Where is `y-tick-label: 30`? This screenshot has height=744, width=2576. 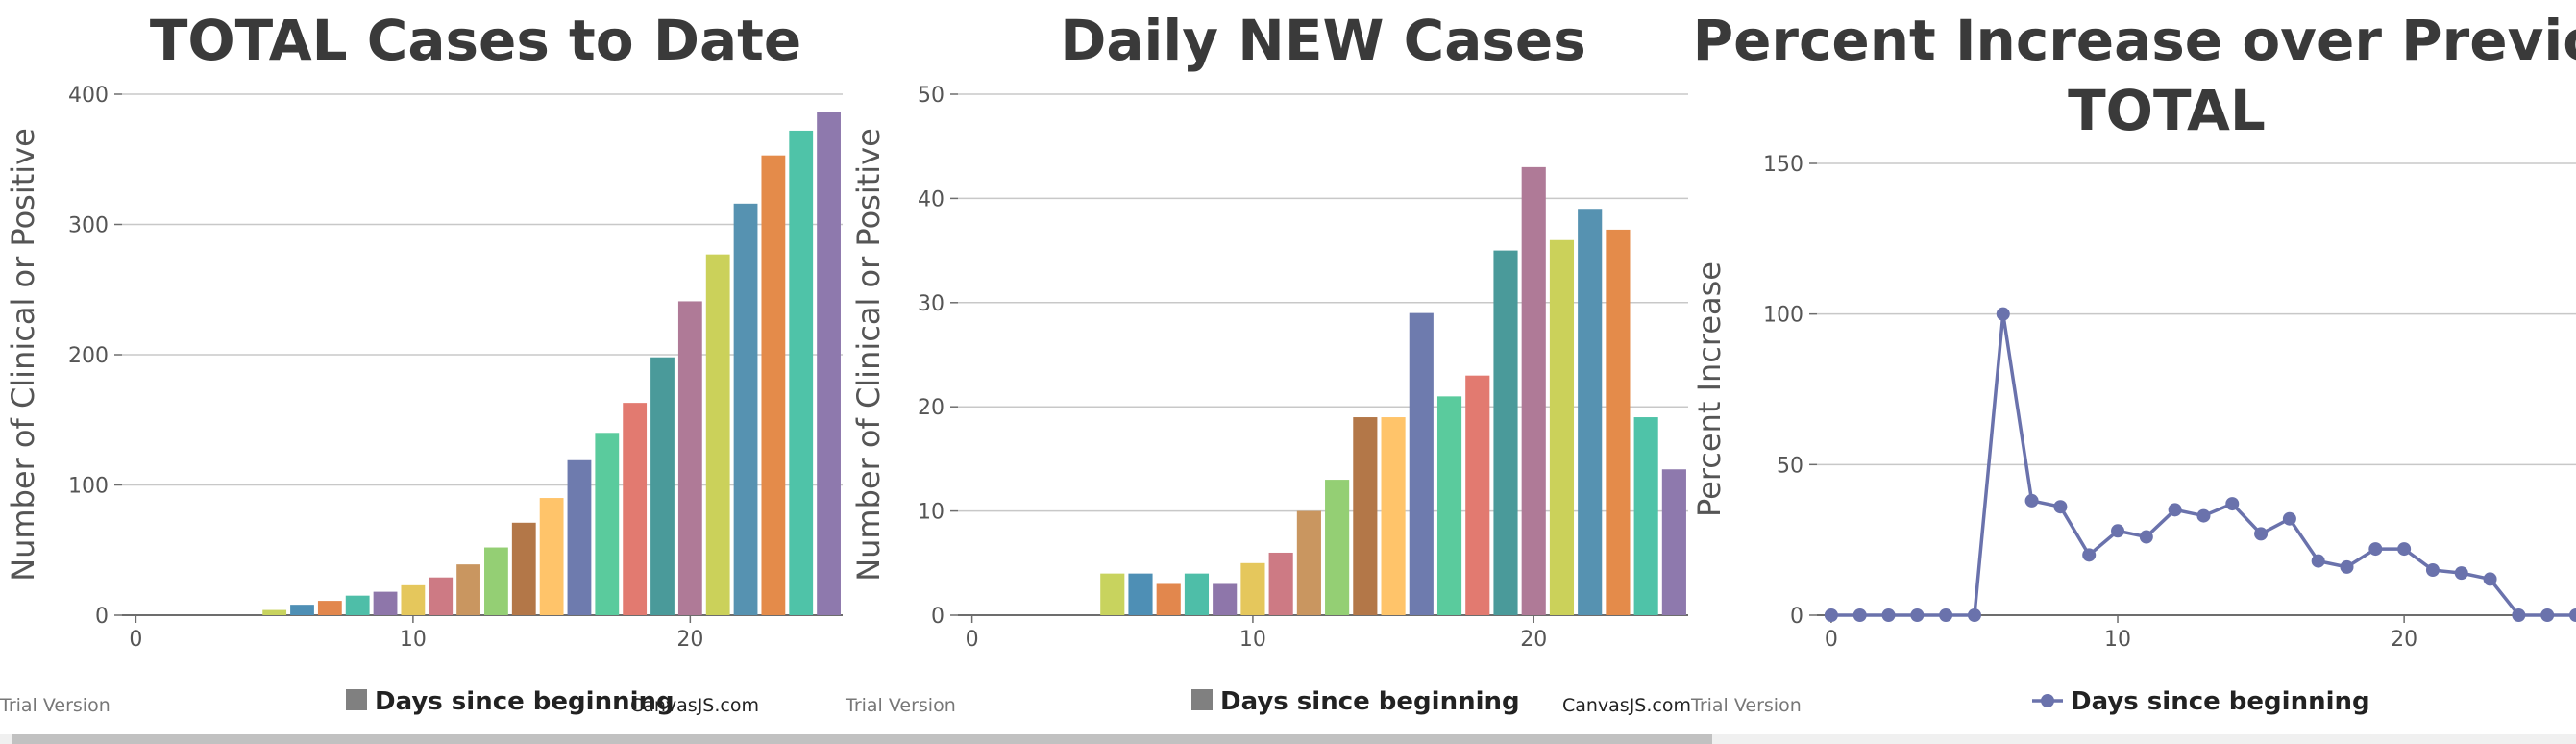 y-tick-label: 30 is located at coordinates (931, 304).